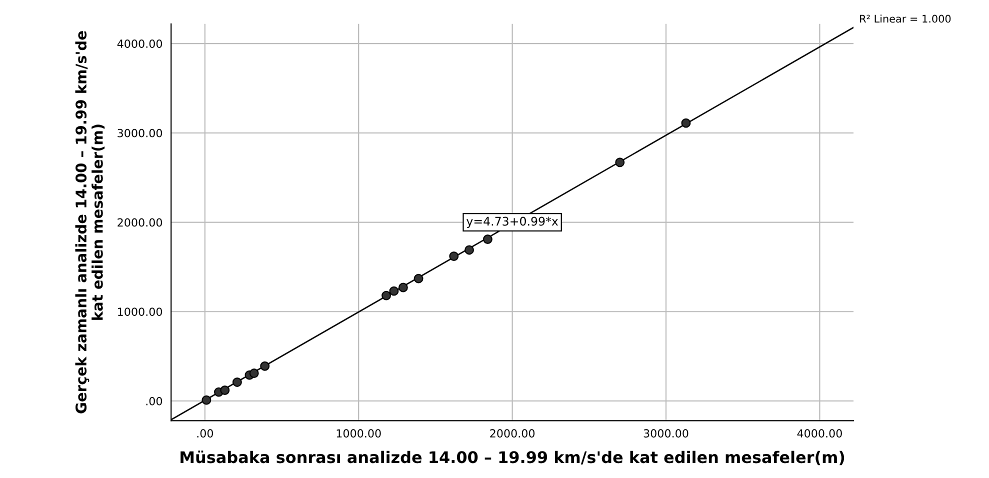 The height and width of the screenshot is (478, 989). What do you see at coordinates (90, 222) in the screenshot?
I see `y-axis-title: Gerçek zamanlı analizde 14.00 – 19.99 km/s'de kat edilen mesafeler(m)` at bounding box center [90, 222].